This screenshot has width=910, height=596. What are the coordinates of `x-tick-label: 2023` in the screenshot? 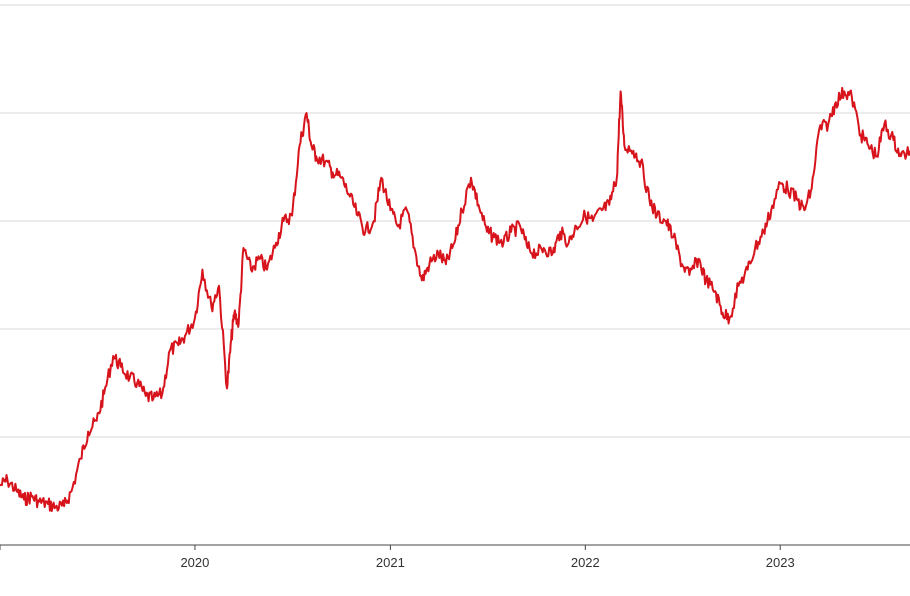 It's located at (780, 562).